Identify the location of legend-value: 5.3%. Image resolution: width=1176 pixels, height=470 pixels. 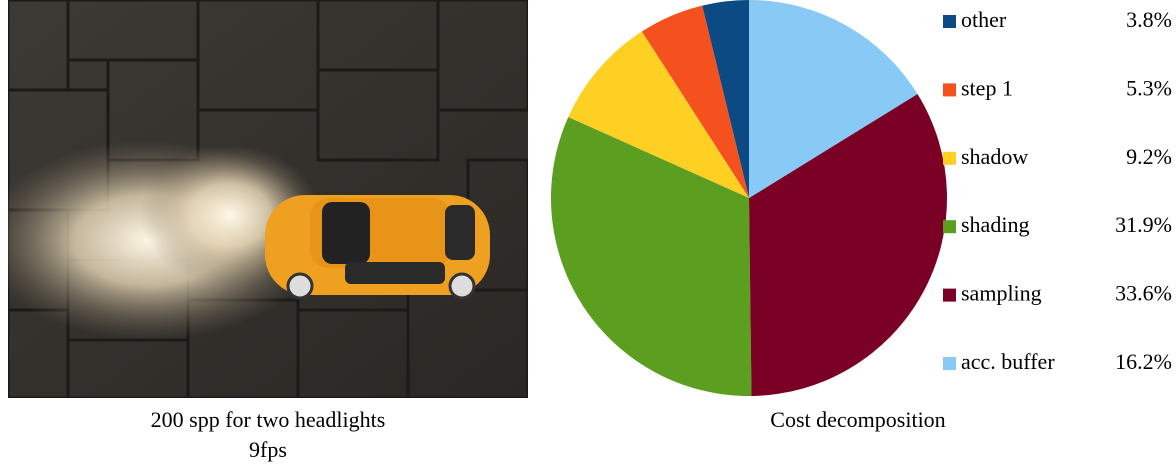
(1149, 87).